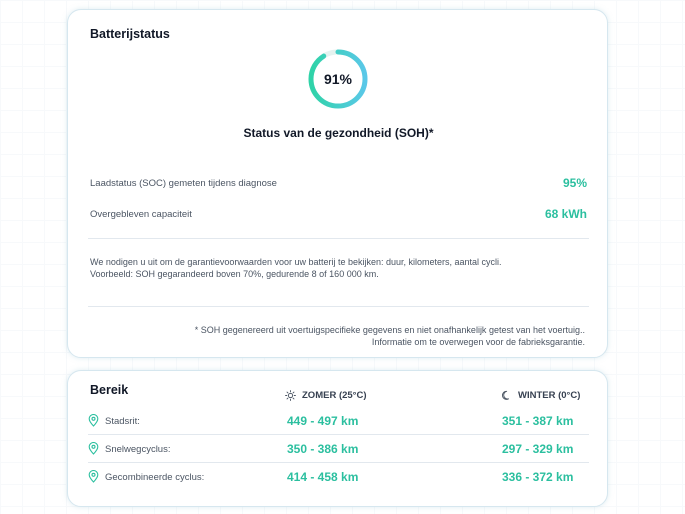 Image resolution: width=685 pixels, height=514 pixels. What do you see at coordinates (334, 395) in the screenshot?
I see `summer-header-label: ZOMER (25°C)` at bounding box center [334, 395].